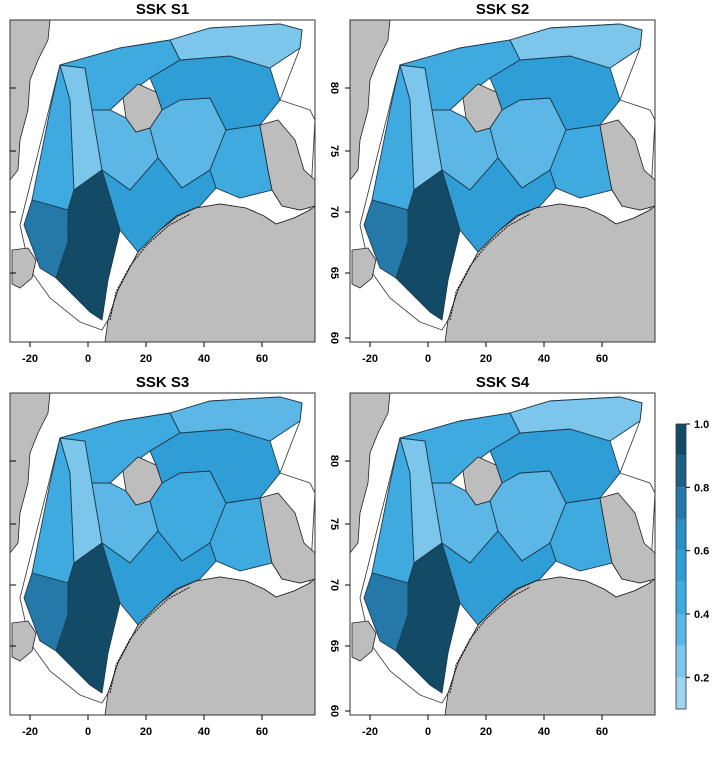 The image size is (727, 762). Describe the element at coordinates (503, 382) in the screenshot. I see `panel-title: SSK S4` at that location.